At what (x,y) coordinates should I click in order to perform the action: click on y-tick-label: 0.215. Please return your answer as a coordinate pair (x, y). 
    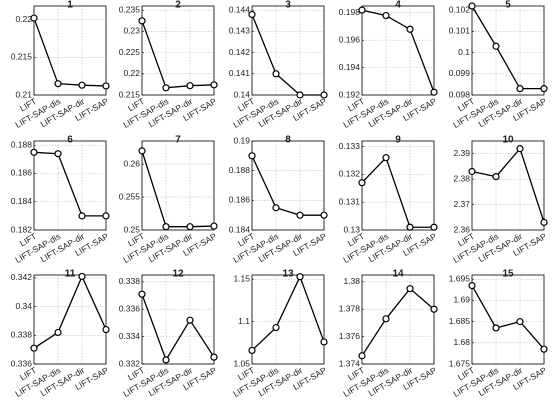
    Looking at the image, I should click on (130, 94).